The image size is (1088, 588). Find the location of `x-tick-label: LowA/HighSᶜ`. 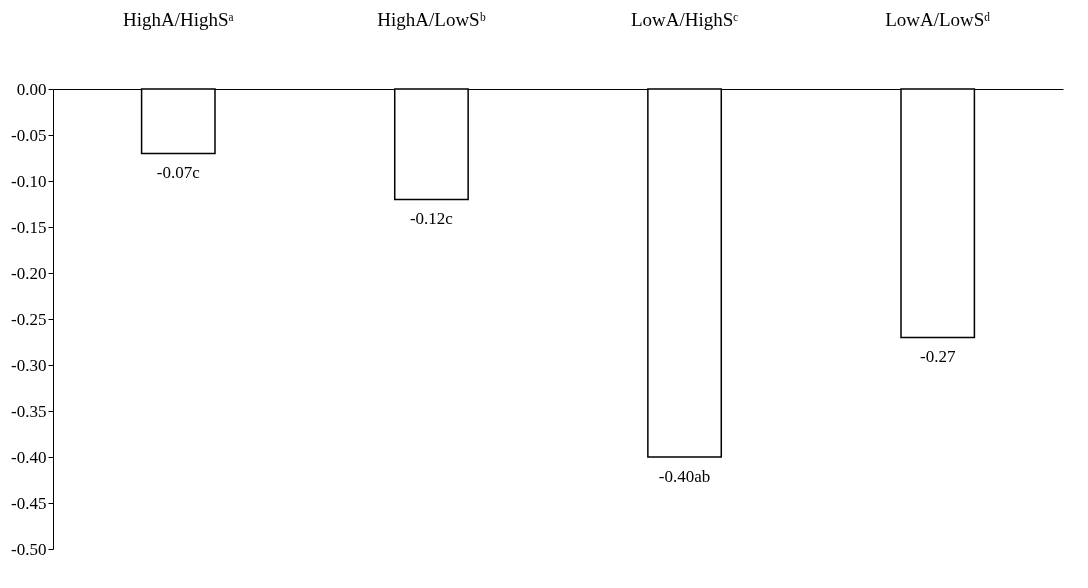

x-tick-label: LowA/HighSᶜ is located at coordinates (684, 19).